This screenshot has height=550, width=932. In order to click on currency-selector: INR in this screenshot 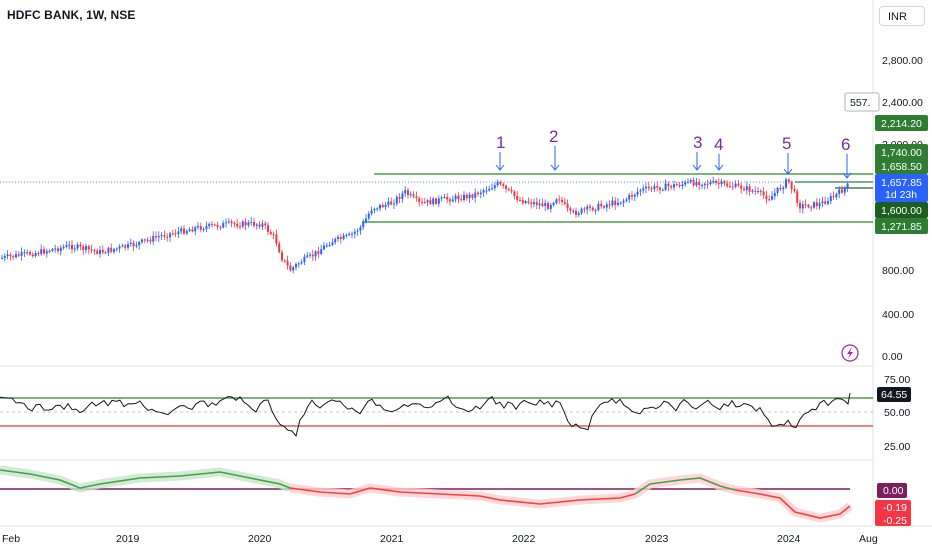, I will do `click(902, 16)`.